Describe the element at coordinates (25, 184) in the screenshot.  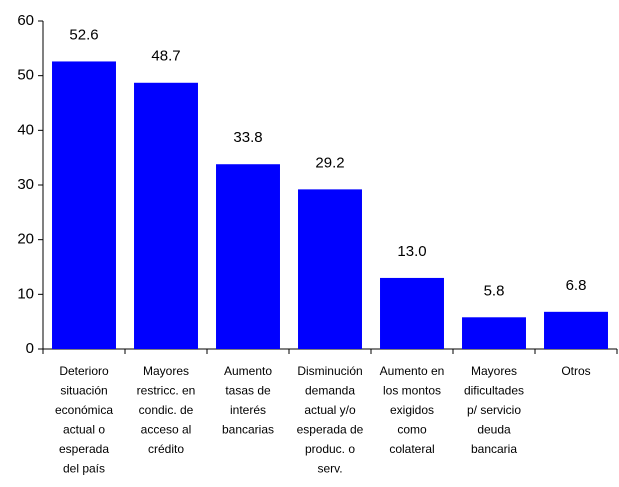
I see `y-tick-label: 30` at that location.